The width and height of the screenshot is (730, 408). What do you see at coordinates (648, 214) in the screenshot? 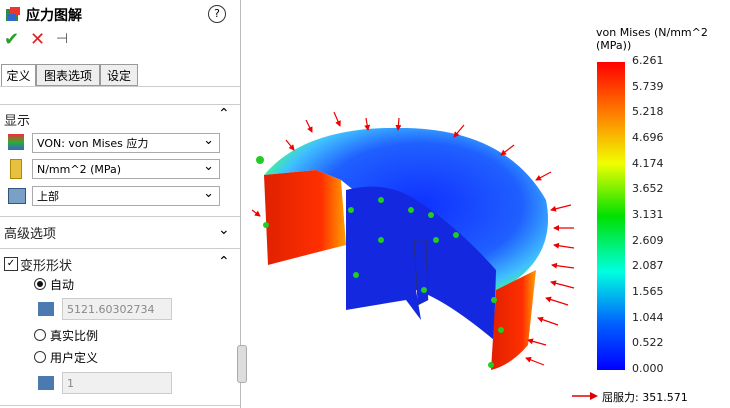
I see `legend-label: 3.131` at bounding box center [648, 214].